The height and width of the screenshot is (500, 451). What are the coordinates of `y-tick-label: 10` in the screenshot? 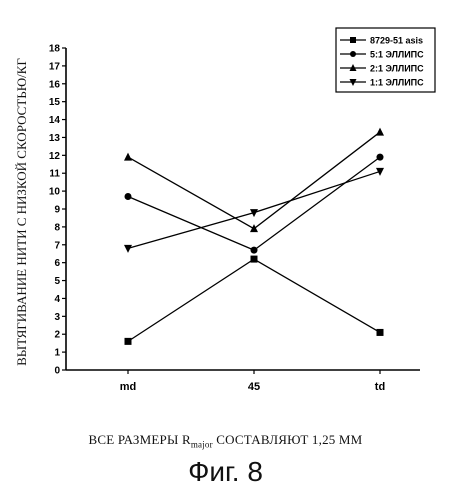 It's located at (55, 192).